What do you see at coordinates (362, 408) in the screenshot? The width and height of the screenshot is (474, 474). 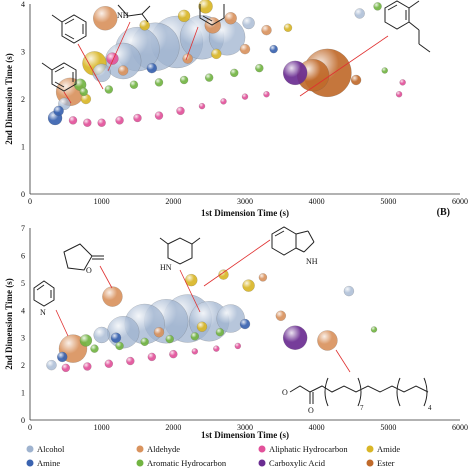 I see `ester-subscript-7: 7` at bounding box center [362, 408].